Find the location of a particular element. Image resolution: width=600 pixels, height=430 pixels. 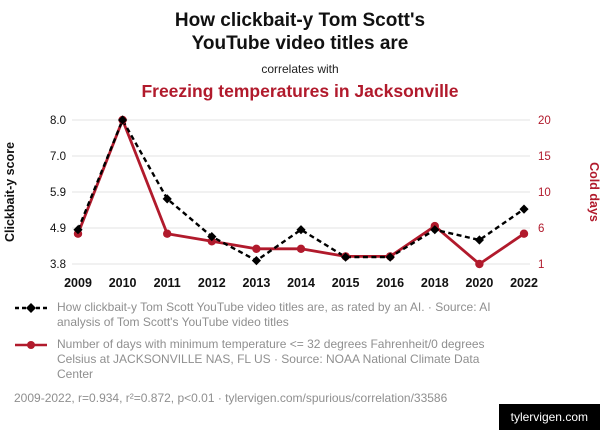

svg-text: 2022 is located at coordinates (524, 283).